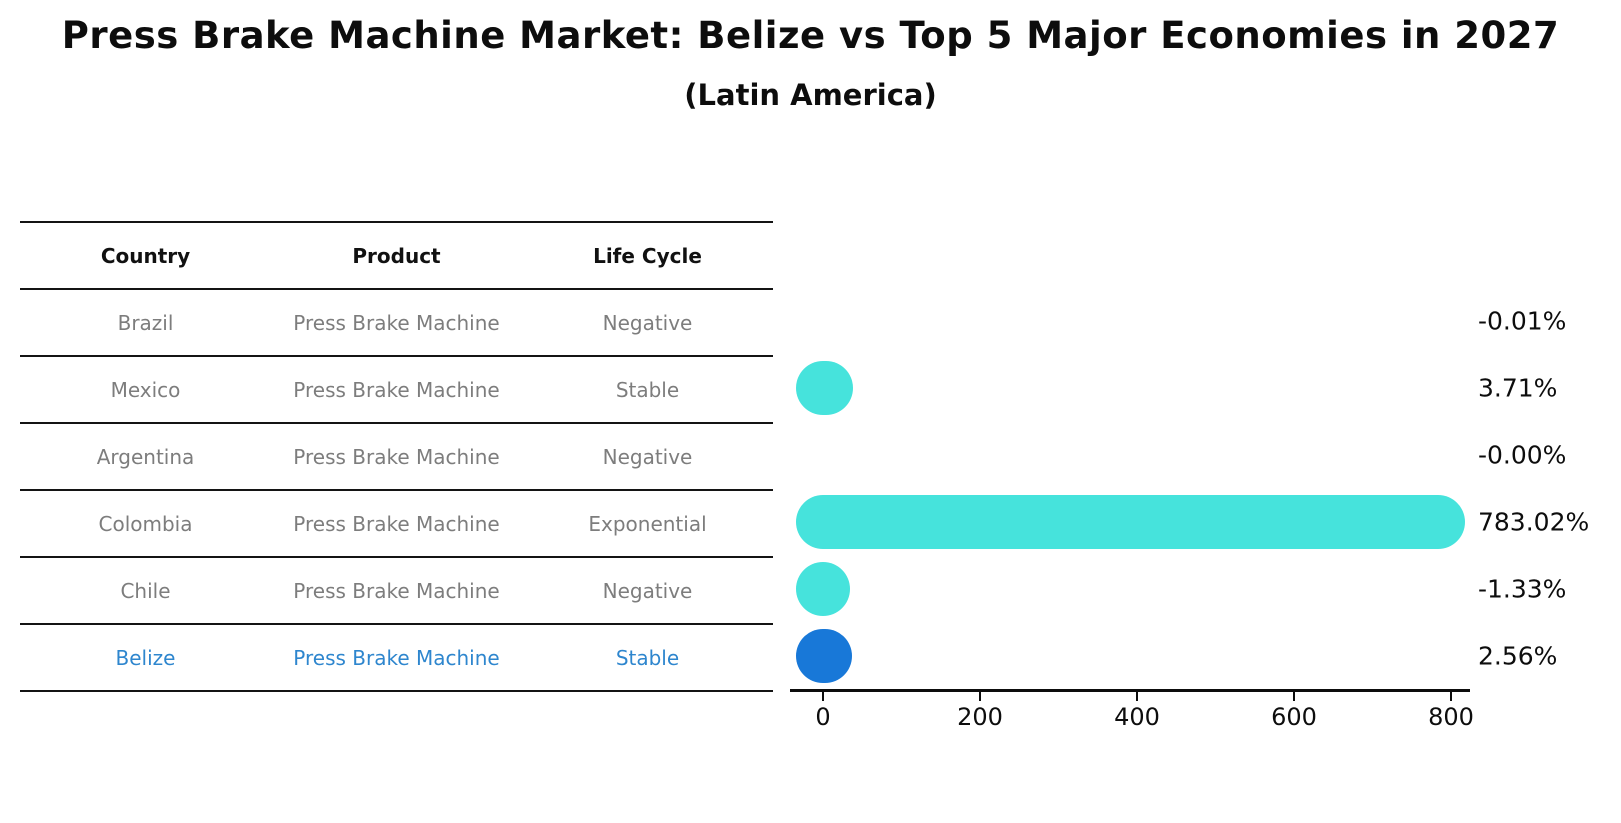 This screenshot has height=823, width=1621. Describe the element at coordinates (824, 656) in the screenshot. I see `bar-belize` at that location.